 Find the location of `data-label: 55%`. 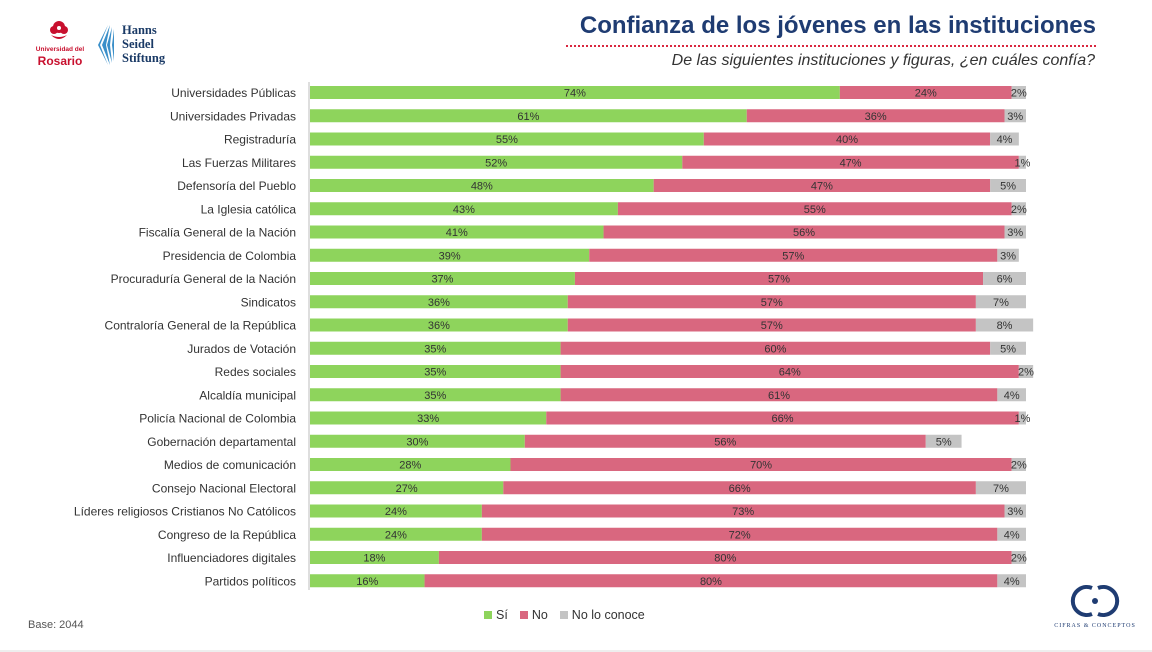

data-label: 55% is located at coordinates (815, 210).